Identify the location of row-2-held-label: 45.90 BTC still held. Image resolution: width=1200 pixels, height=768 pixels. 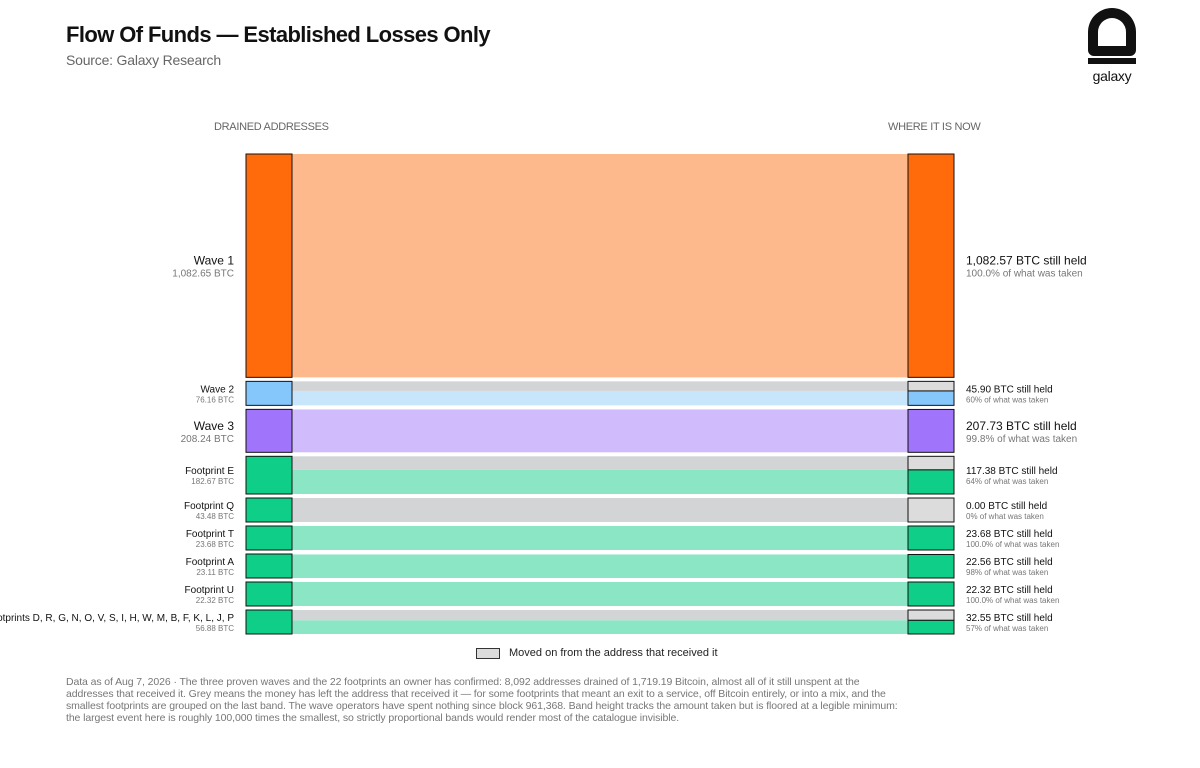
(1009, 389).